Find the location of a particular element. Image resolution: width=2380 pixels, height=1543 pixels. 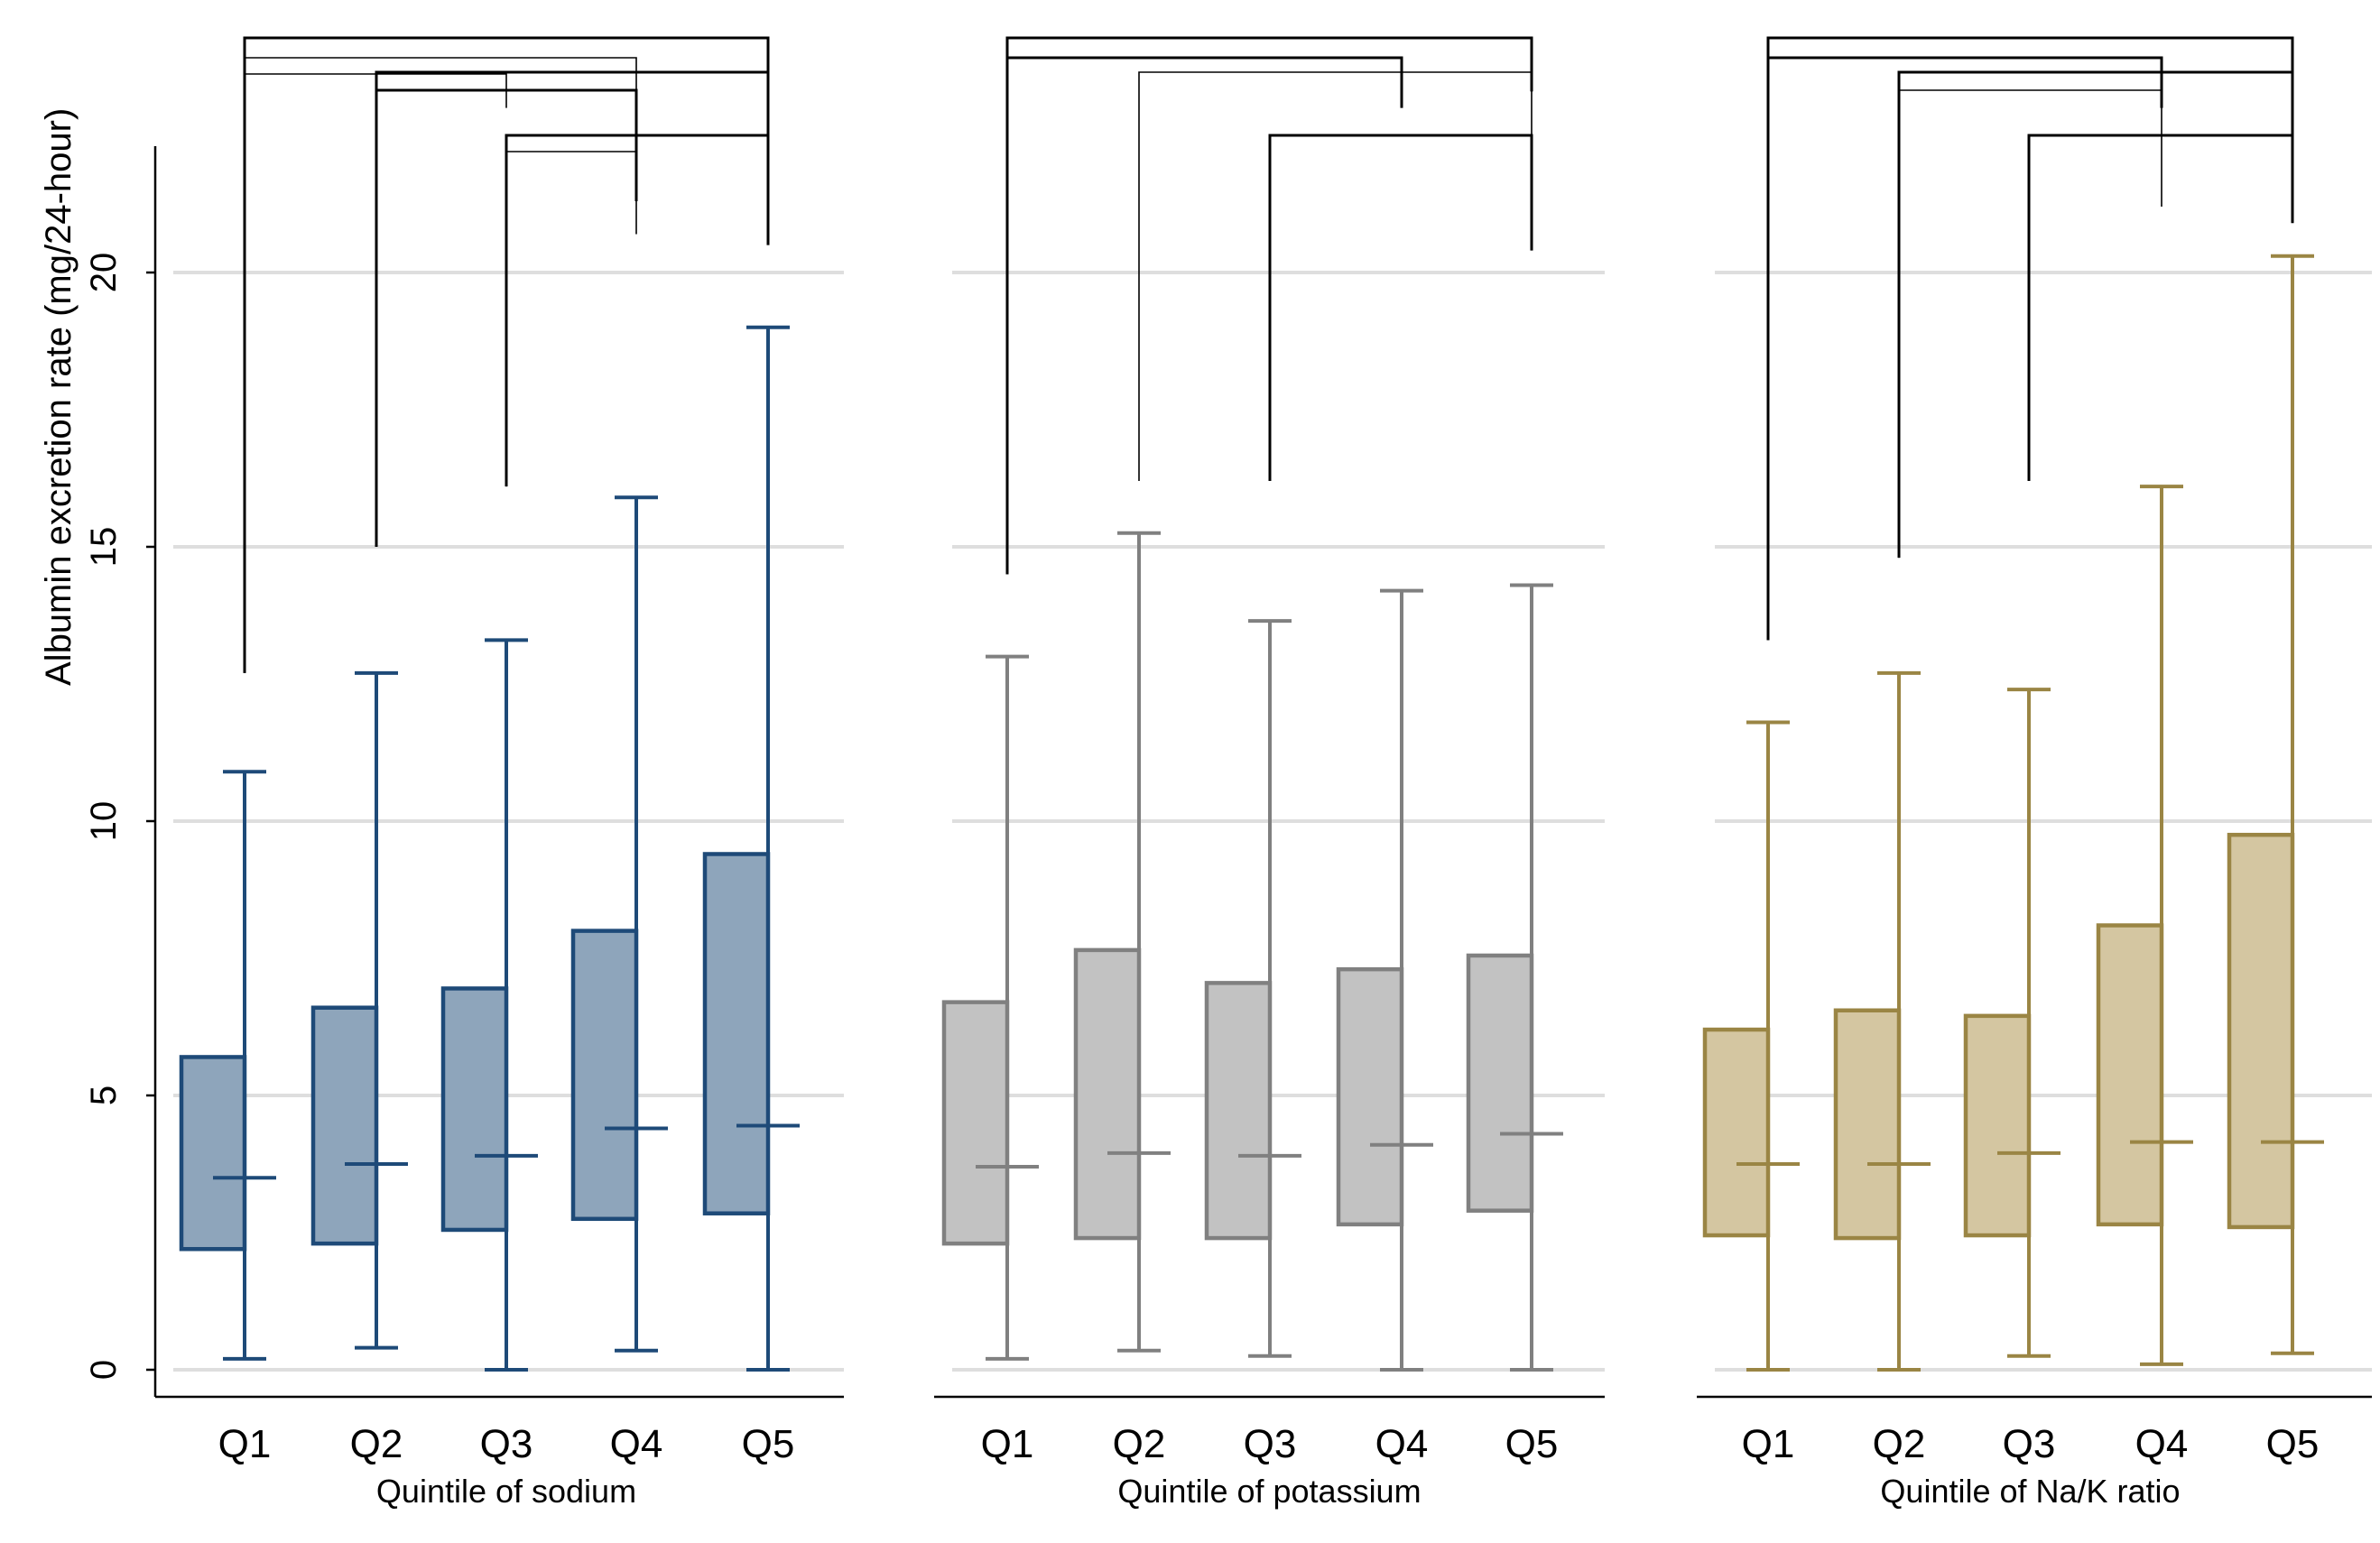

y-tick-label-0: 0 is located at coordinates (104, 1370).